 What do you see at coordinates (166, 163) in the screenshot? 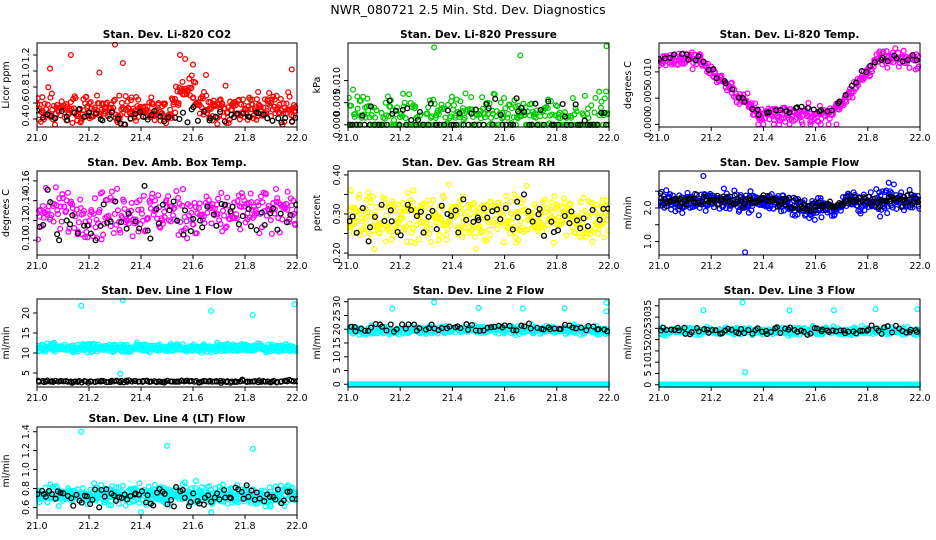
I see `panel-title: Stan. Dev. Amb. Box Temp.` at bounding box center [166, 163].